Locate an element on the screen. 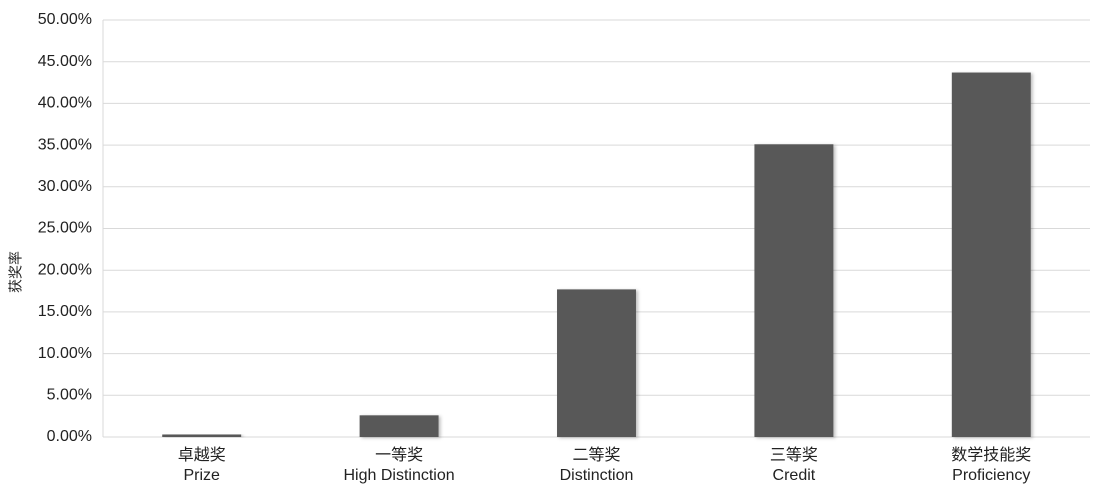 The width and height of the screenshot is (1110, 494). y-axis-label: 获奖率 is located at coordinates (16, 272).